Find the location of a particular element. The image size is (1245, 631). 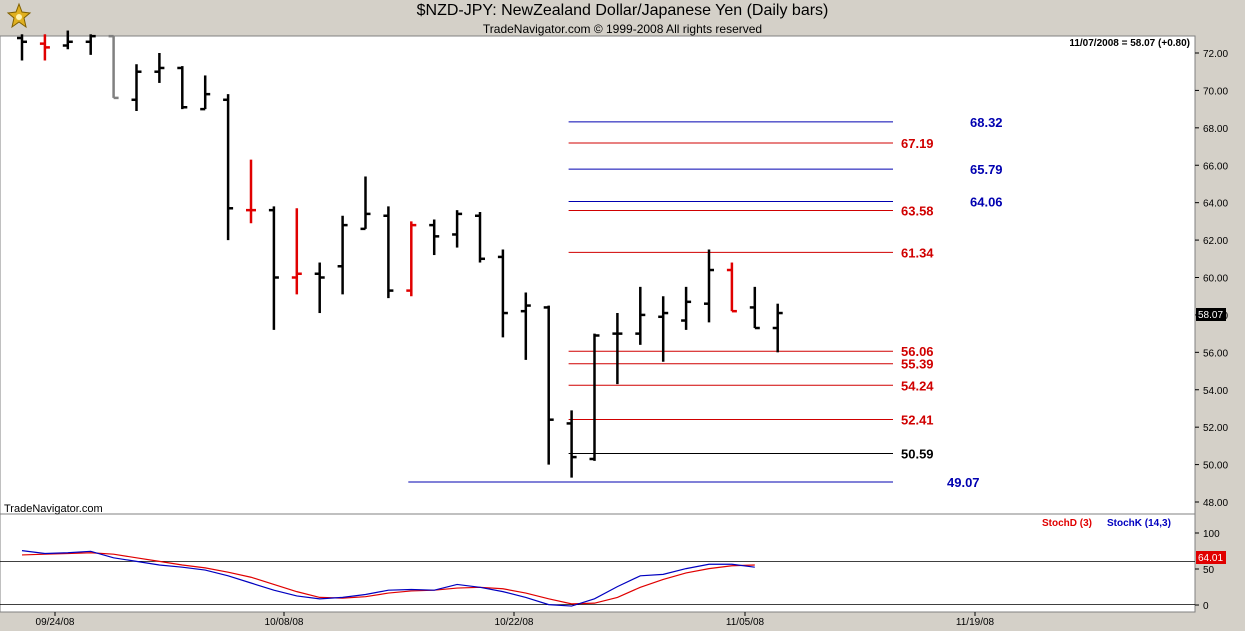

fib-level-label: 61.34 is located at coordinates (917, 252).